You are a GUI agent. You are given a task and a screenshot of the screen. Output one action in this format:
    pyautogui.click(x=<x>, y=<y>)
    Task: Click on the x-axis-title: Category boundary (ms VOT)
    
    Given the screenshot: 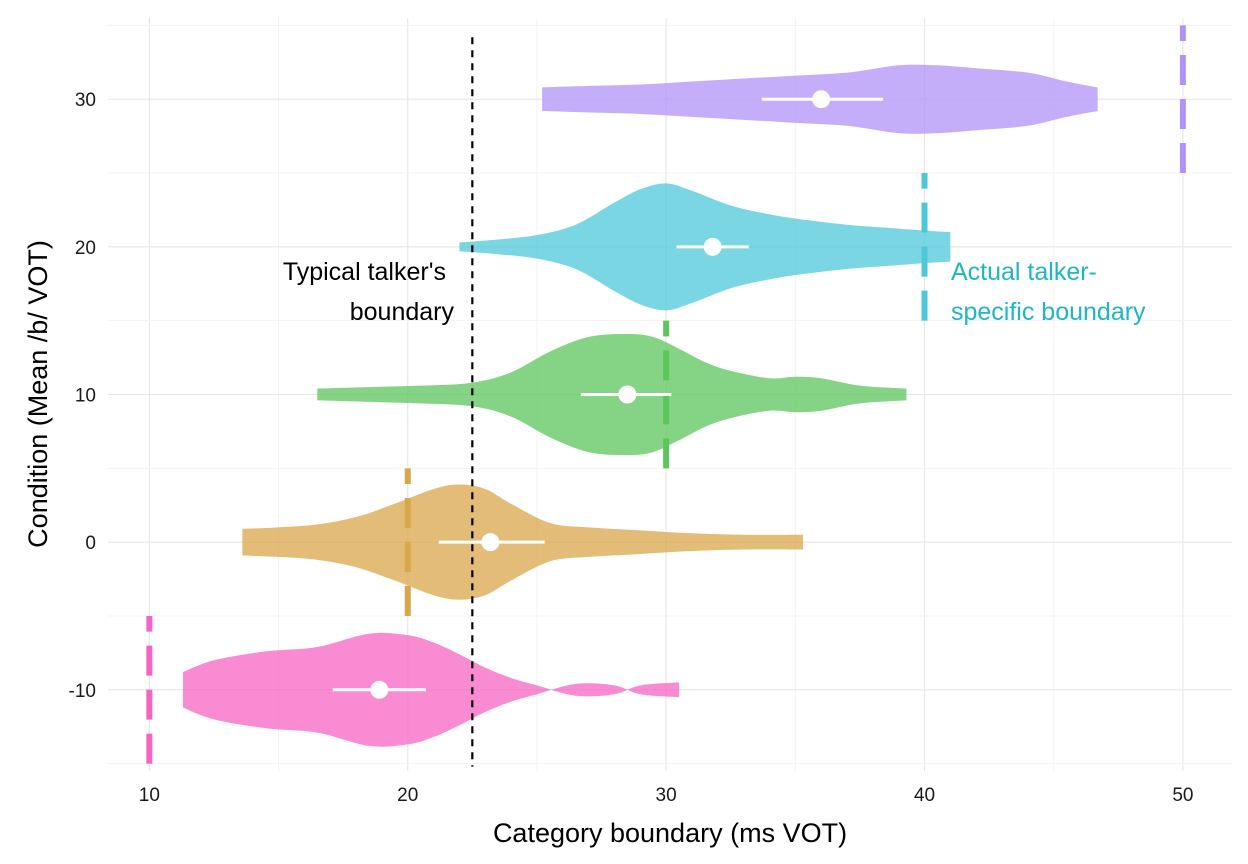 What is the action you would take?
    pyautogui.click(x=670, y=833)
    